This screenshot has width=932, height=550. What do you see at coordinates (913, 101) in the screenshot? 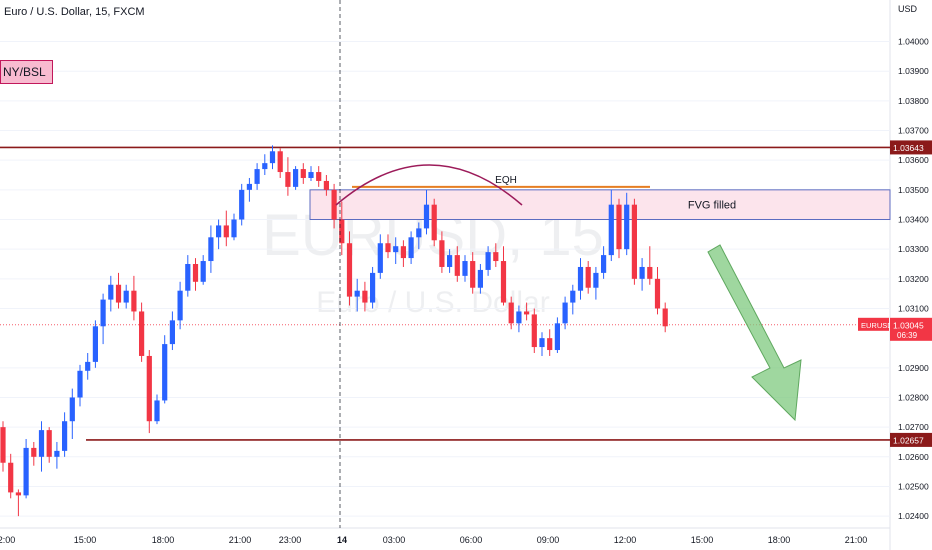
I see `price-tick-label: 1.03800` at bounding box center [913, 101].